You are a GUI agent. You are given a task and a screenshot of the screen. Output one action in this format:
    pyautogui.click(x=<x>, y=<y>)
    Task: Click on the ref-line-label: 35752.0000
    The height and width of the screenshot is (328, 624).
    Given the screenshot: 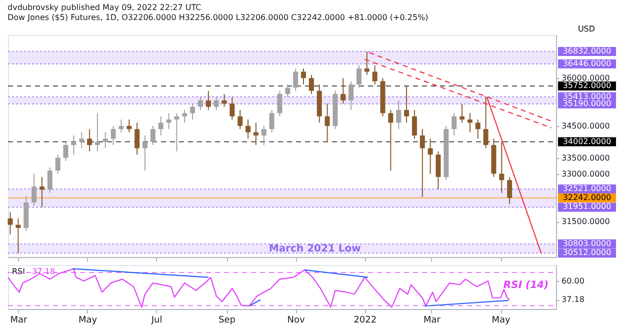 What is the action you would take?
    pyautogui.click(x=587, y=85)
    